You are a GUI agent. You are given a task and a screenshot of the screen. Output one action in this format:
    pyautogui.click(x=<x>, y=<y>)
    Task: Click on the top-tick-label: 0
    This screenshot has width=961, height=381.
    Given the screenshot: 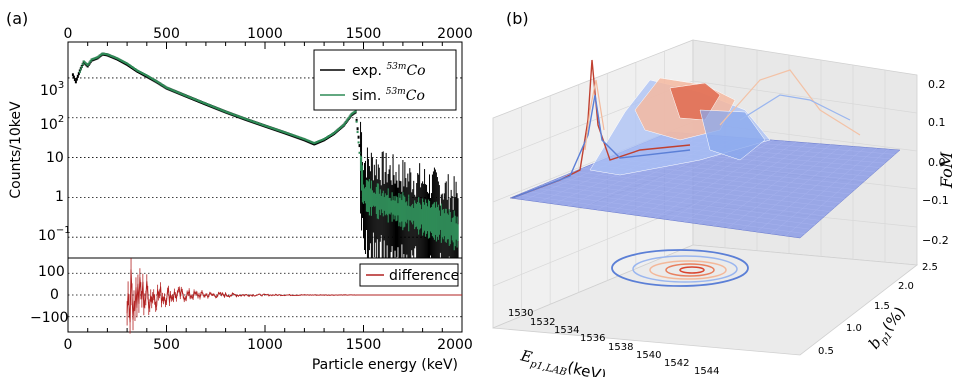 What is the action you would take?
    pyautogui.click(x=68, y=34)
    